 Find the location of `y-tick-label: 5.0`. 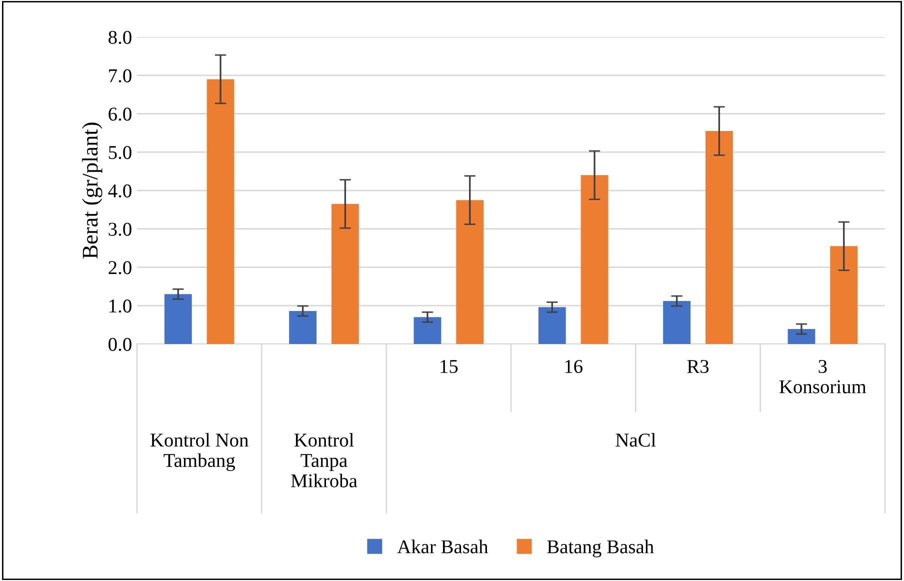

y-tick-label: 5.0 is located at coordinates (120, 153).